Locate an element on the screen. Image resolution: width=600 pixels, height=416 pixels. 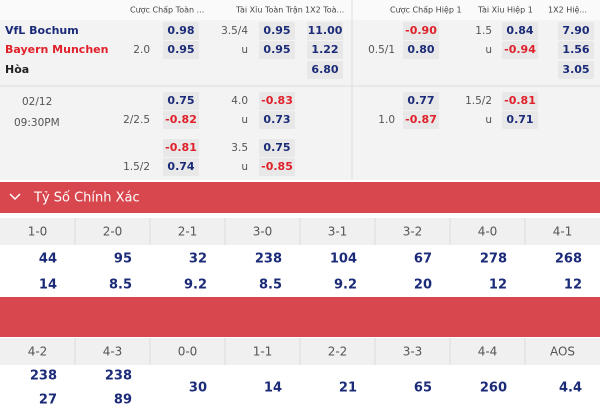
odds-value: 0.77 is located at coordinates (420, 100).